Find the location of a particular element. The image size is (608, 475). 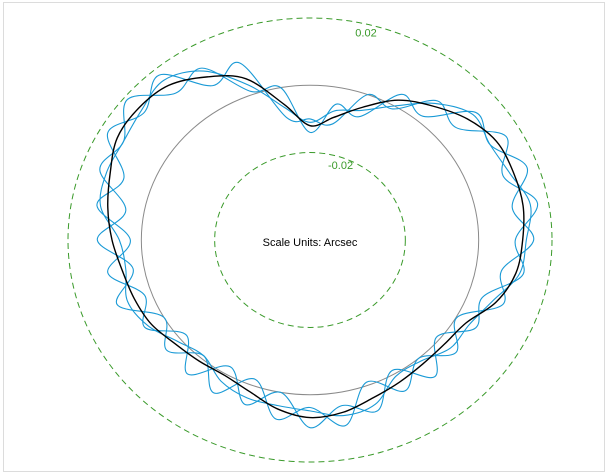

annotation: Scale Units: Arcsec is located at coordinates (310, 243).